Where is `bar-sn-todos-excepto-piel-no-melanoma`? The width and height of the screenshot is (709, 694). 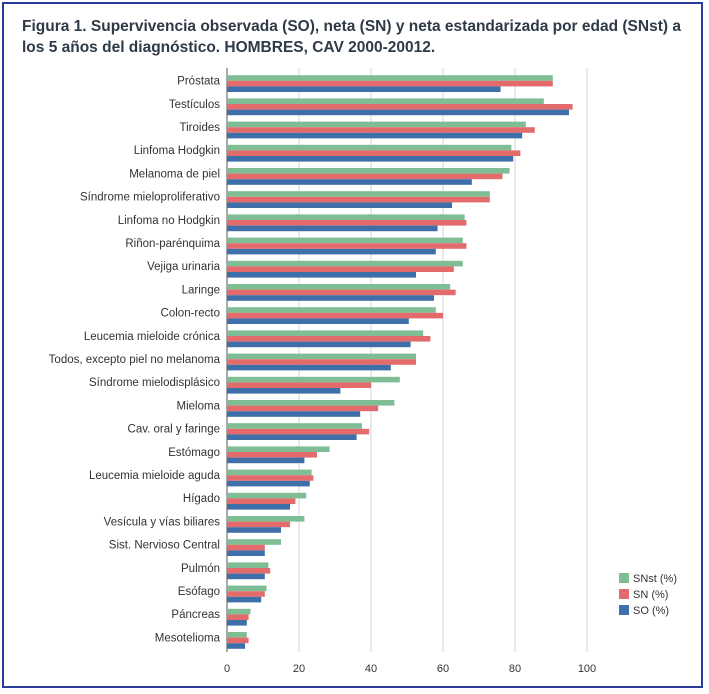
bar-sn-todos-excepto-piel-no-melanoma is located at coordinates (321, 362).